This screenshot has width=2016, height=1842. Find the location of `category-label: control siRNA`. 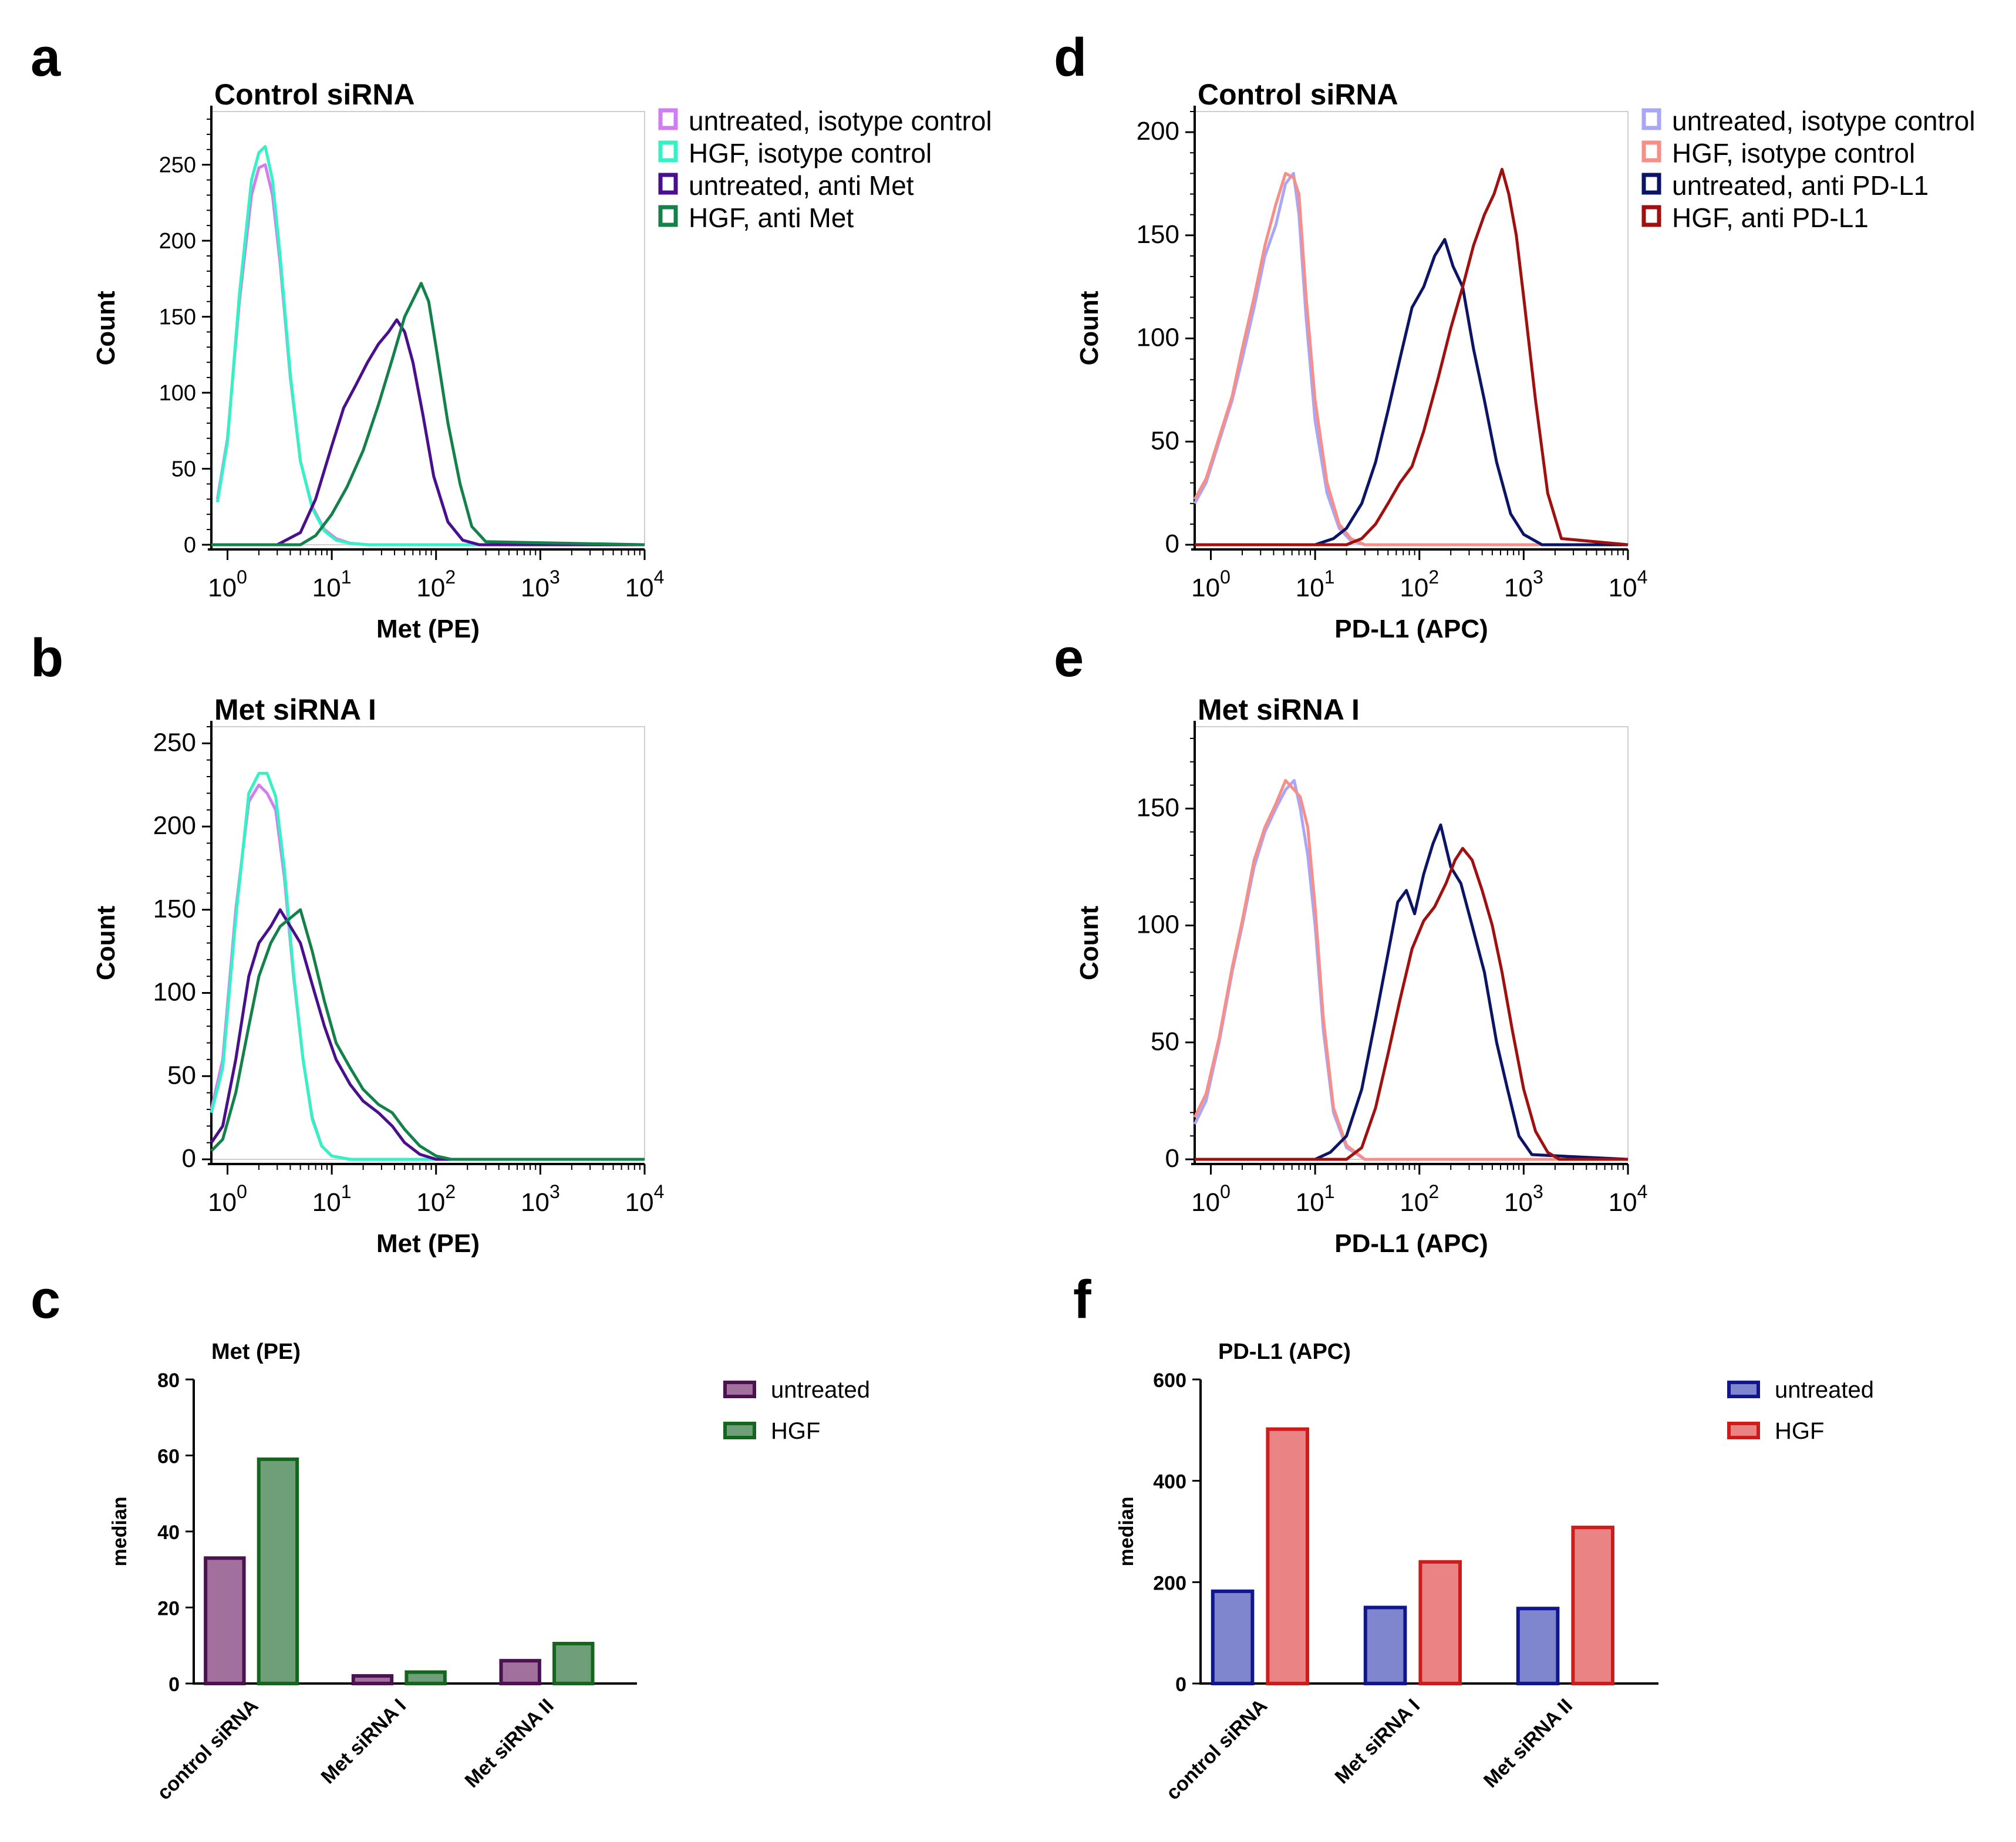

category-label: control siRNA is located at coordinates (1217, 1750).